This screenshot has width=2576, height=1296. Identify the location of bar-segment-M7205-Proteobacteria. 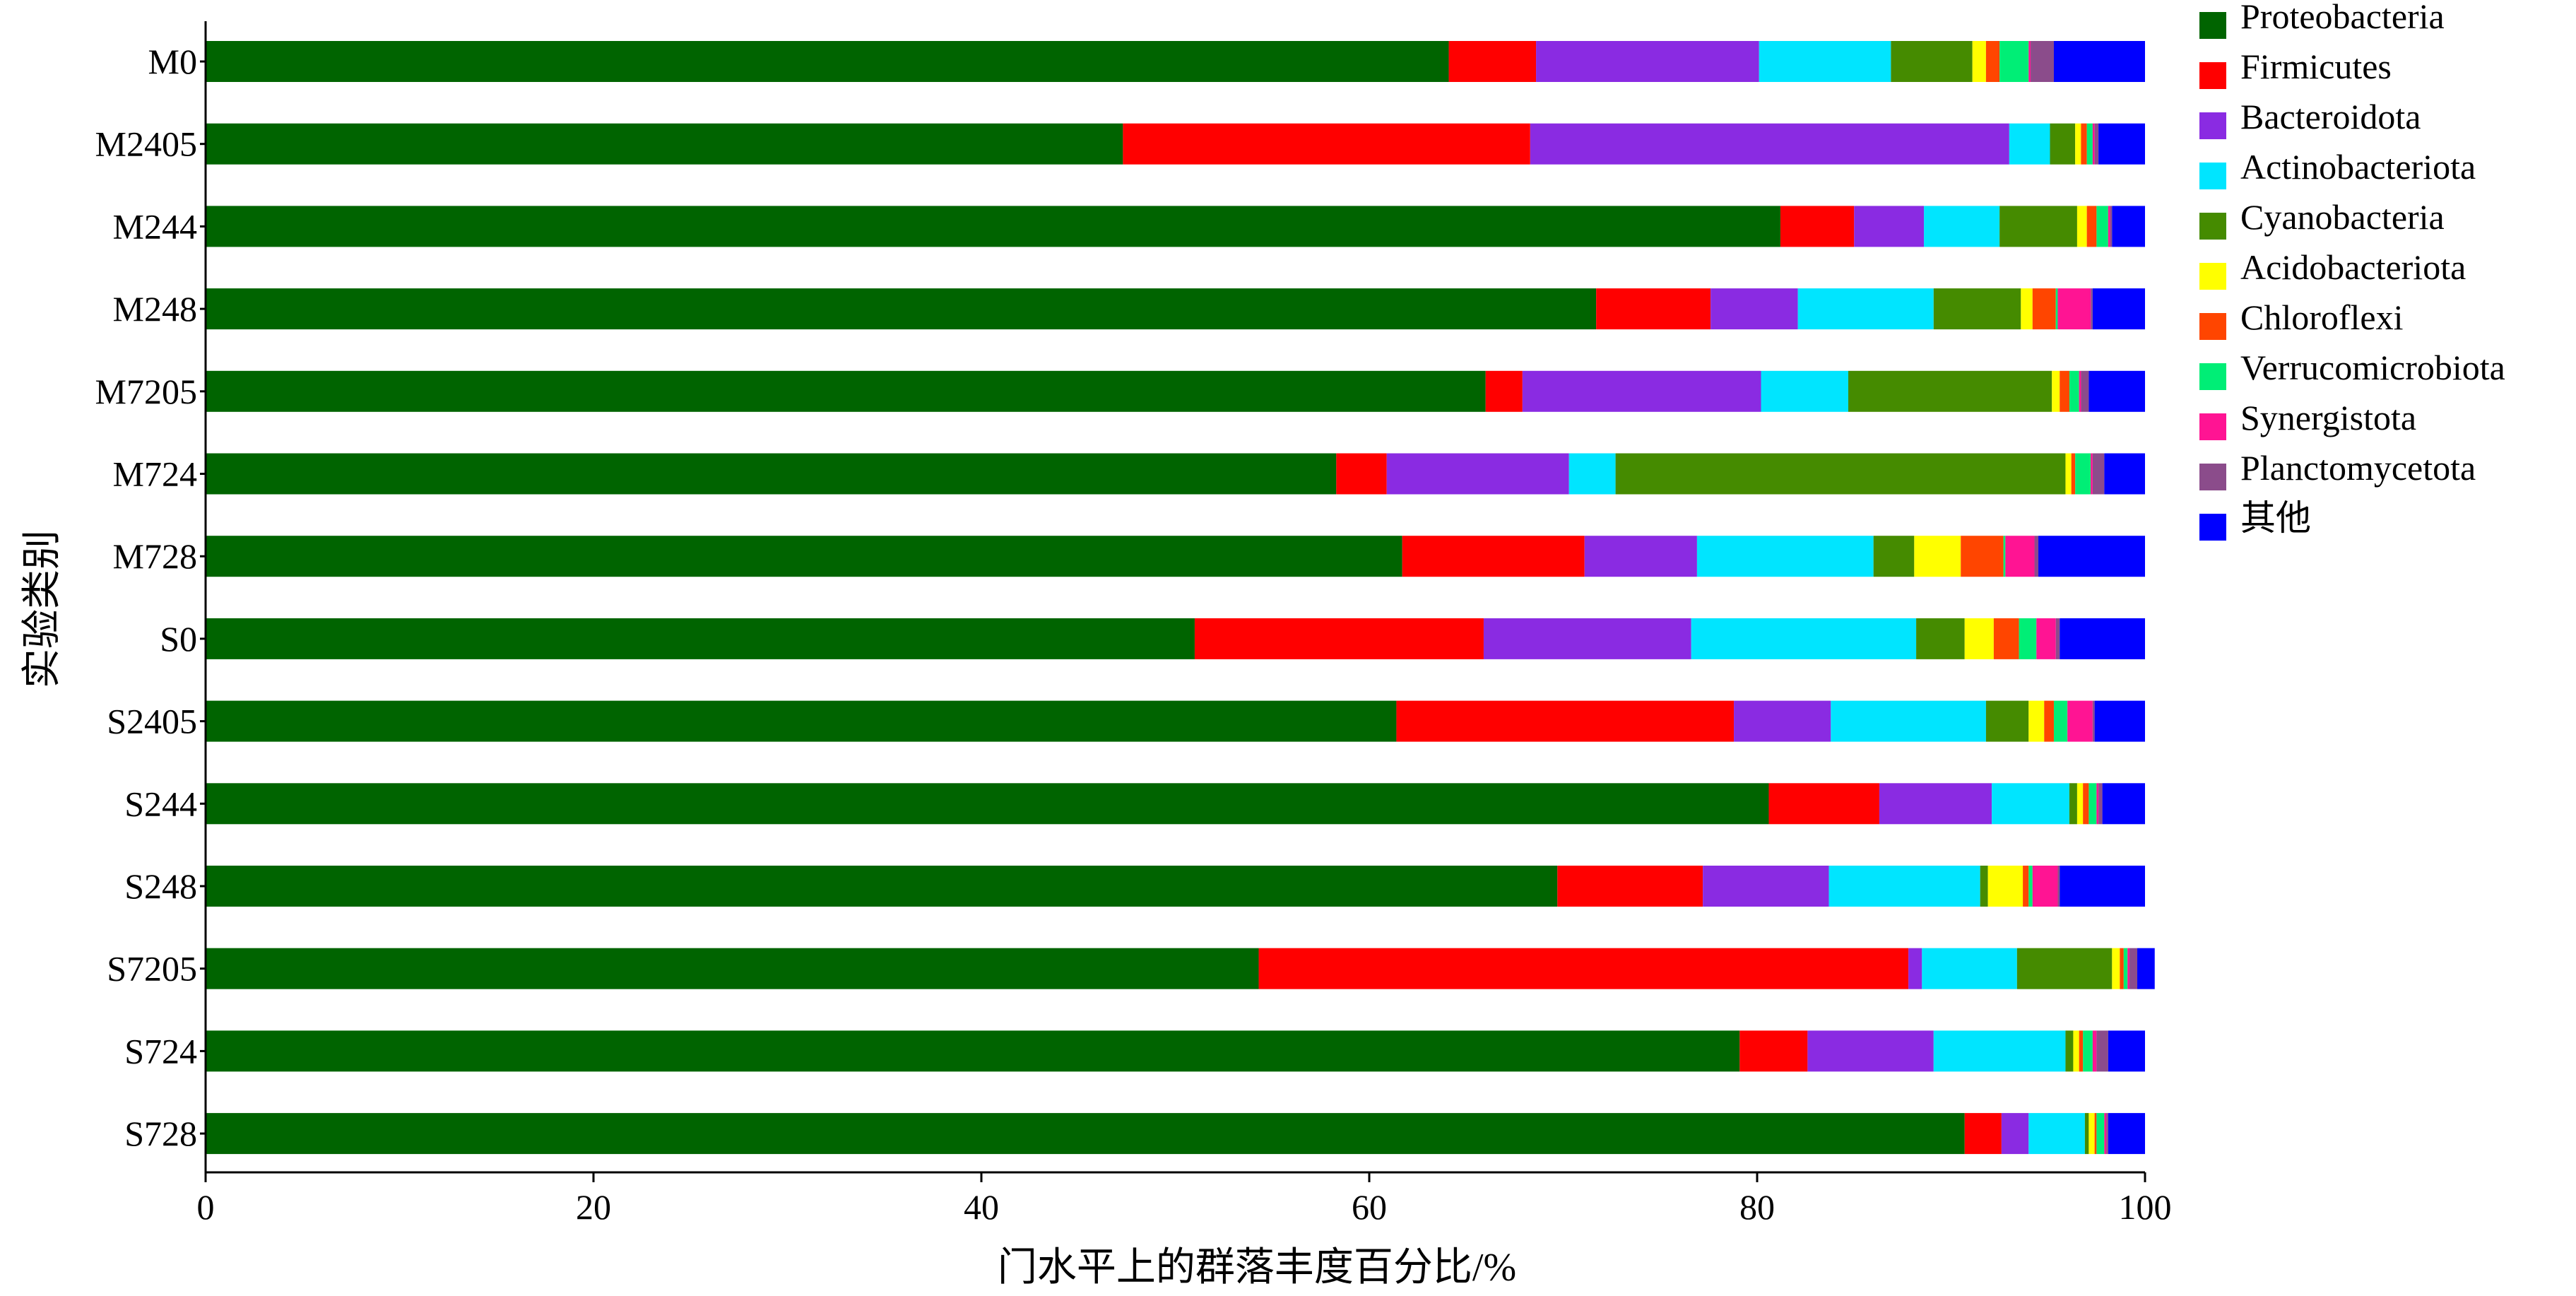
(846, 391).